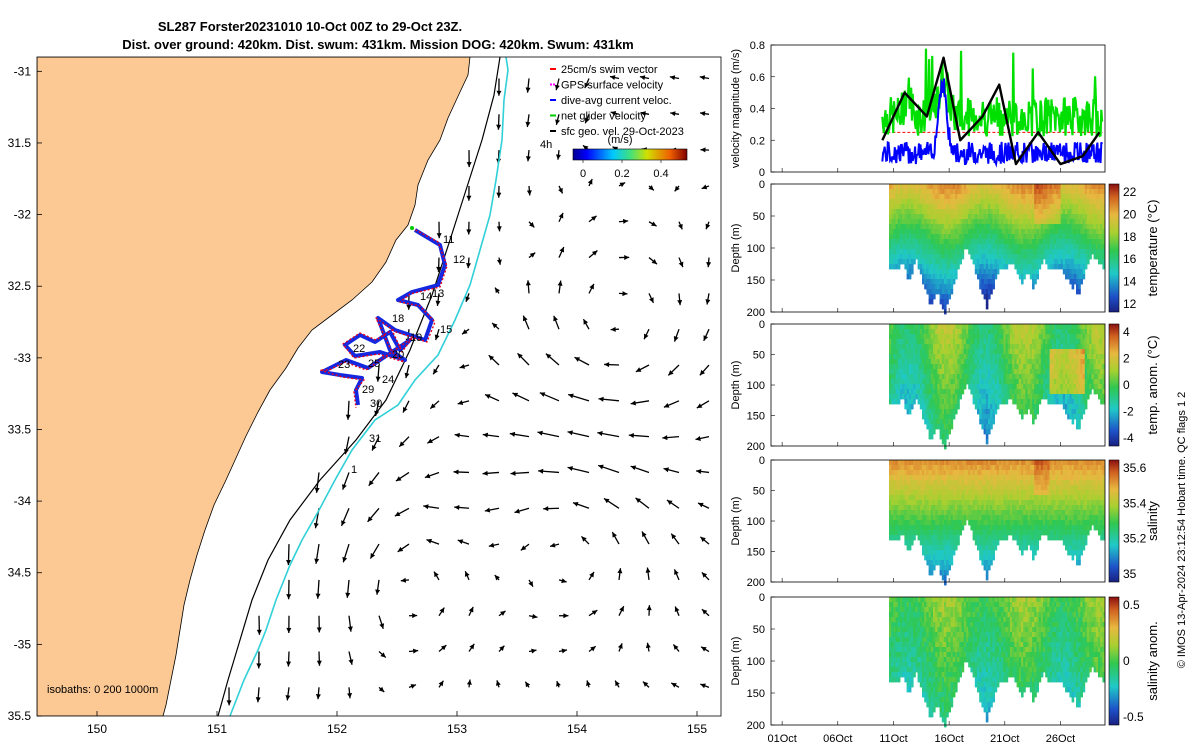  What do you see at coordinates (23, 358) in the screenshot?
I see `map-y-tick: -33` at bounding box center [23, 358].